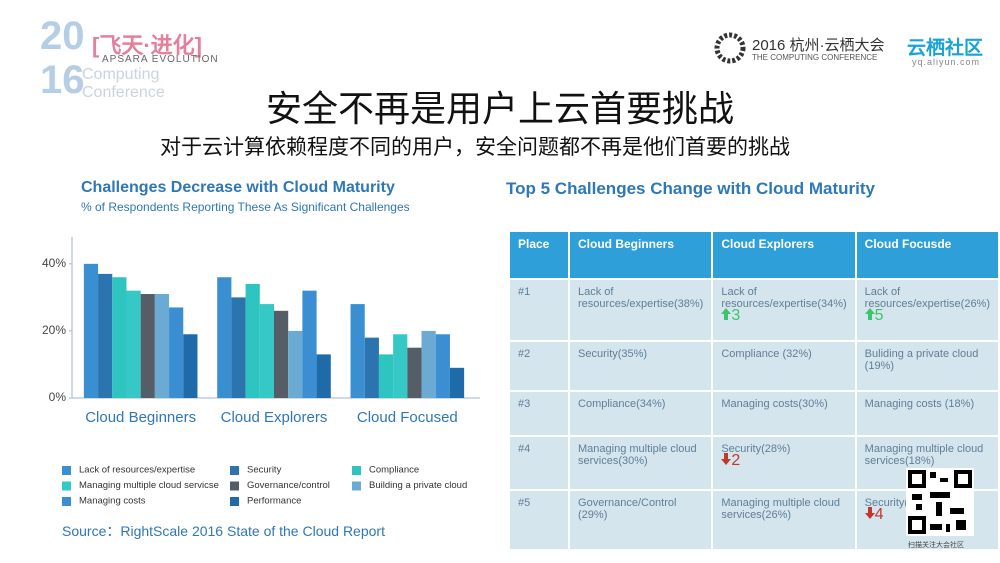  What do you see at coordinates (112, 501) in the screenshot?
I see `legend-label: Managing costs` at bounding box center [112, 501].